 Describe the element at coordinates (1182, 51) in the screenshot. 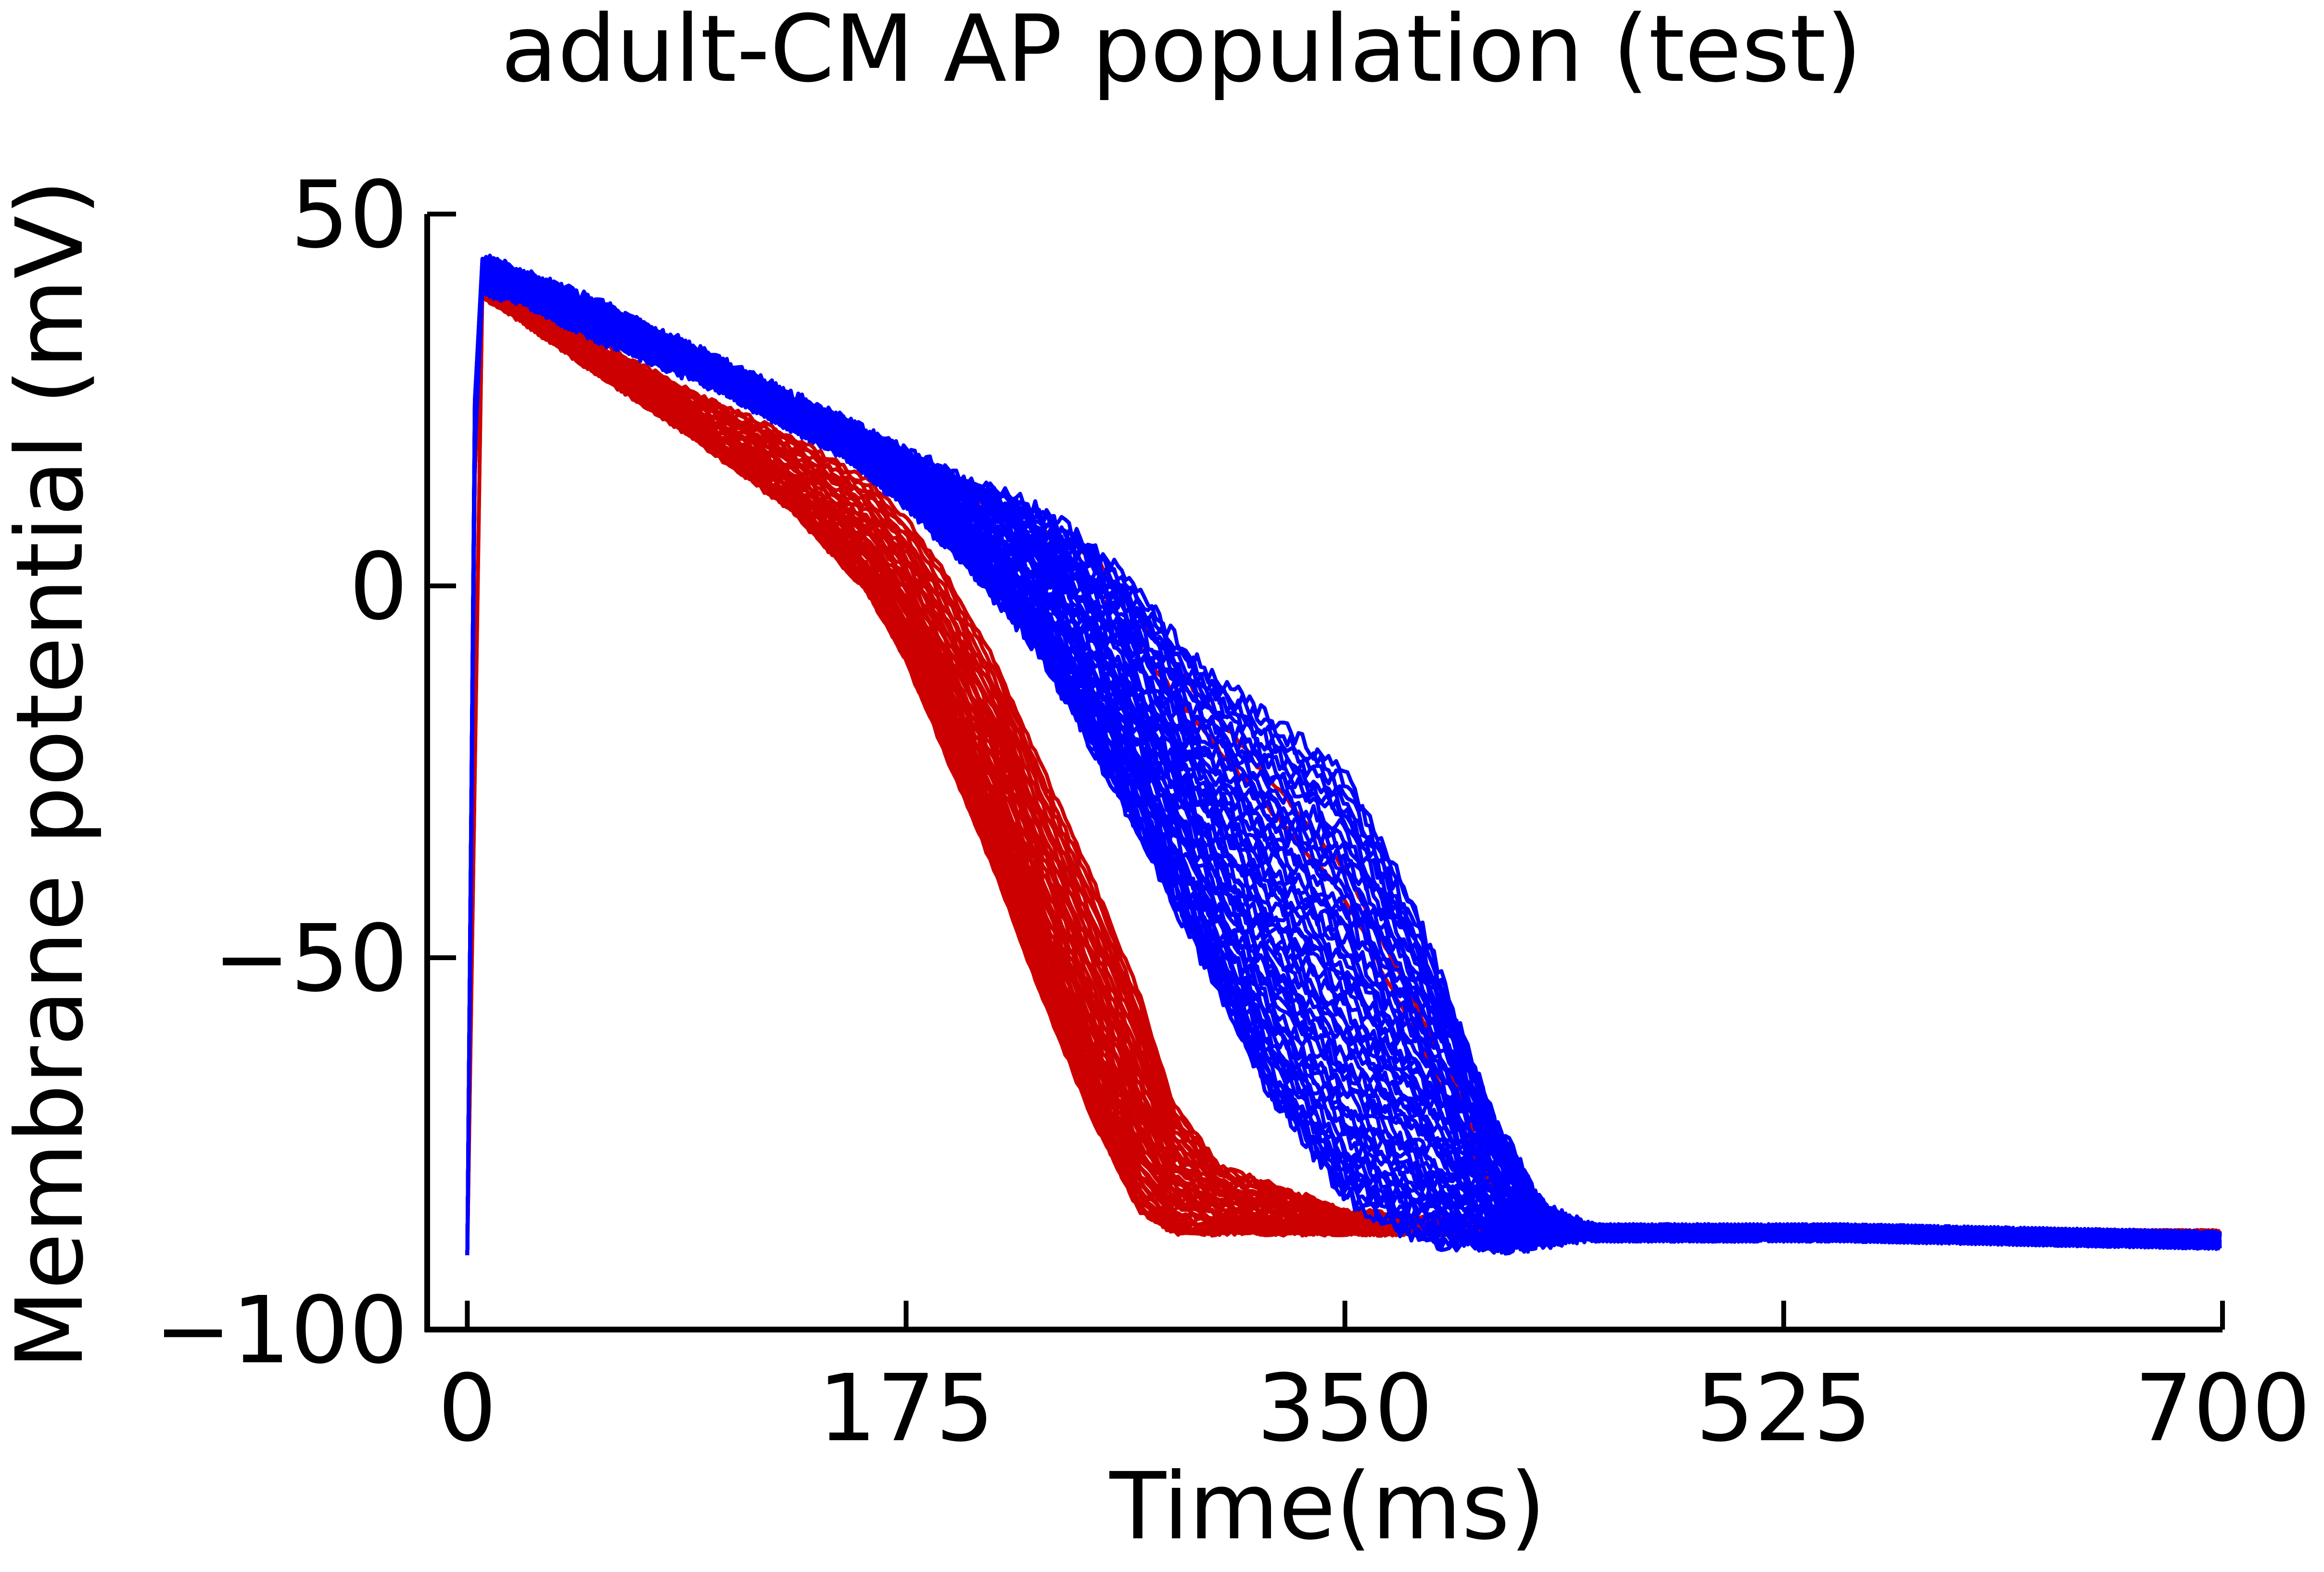

I see `chart-title: adult-CM AP population (test)` at that location.